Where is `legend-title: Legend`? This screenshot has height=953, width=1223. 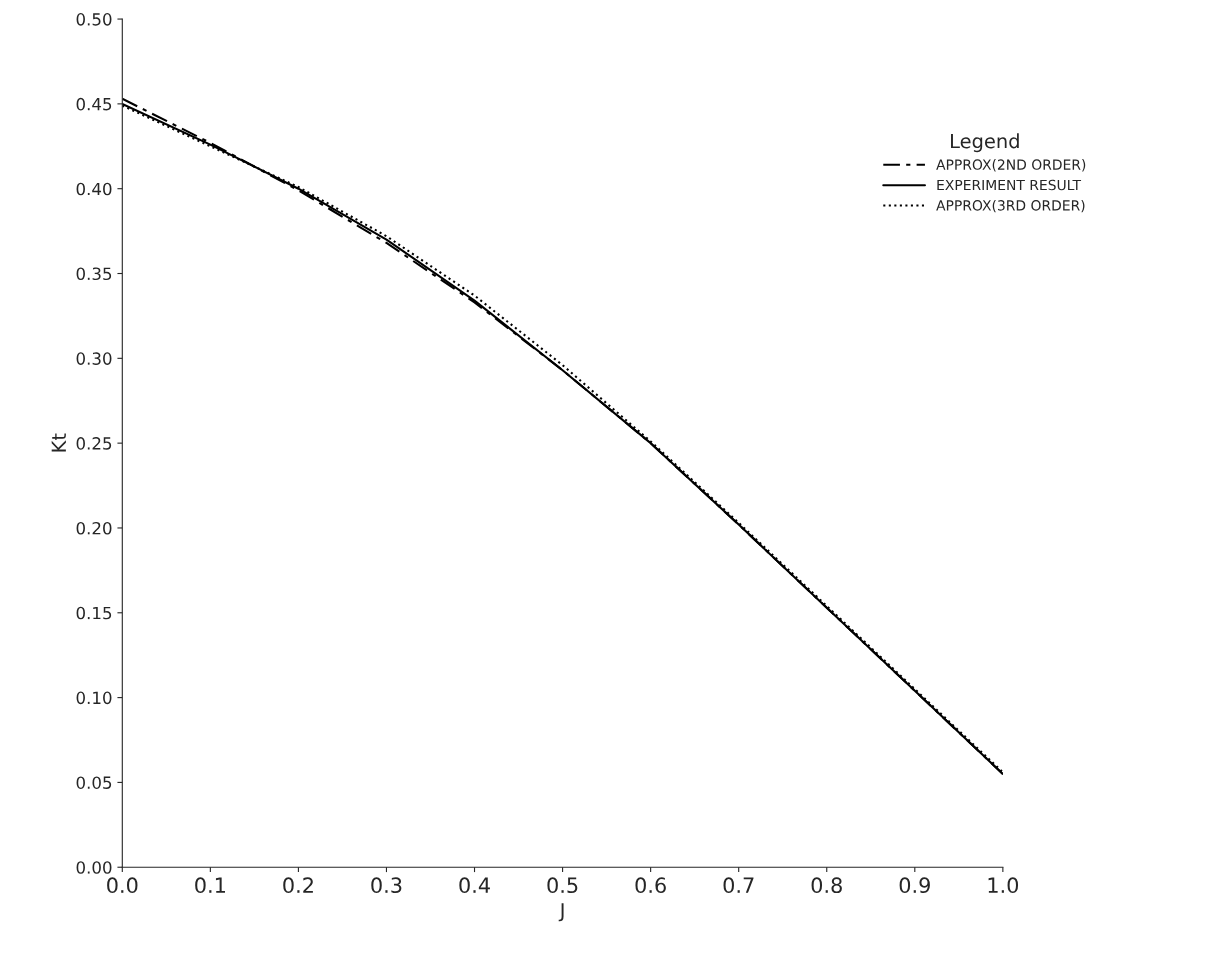 legend-title: Legend is located at coordinates (985, 143).